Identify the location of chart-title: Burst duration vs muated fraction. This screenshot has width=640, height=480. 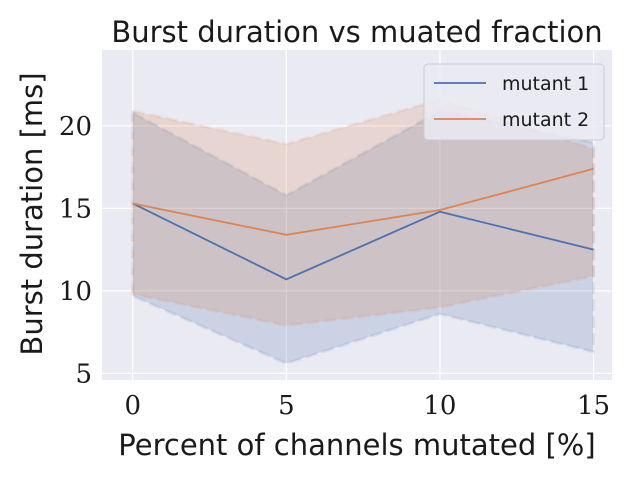
(356, 32).